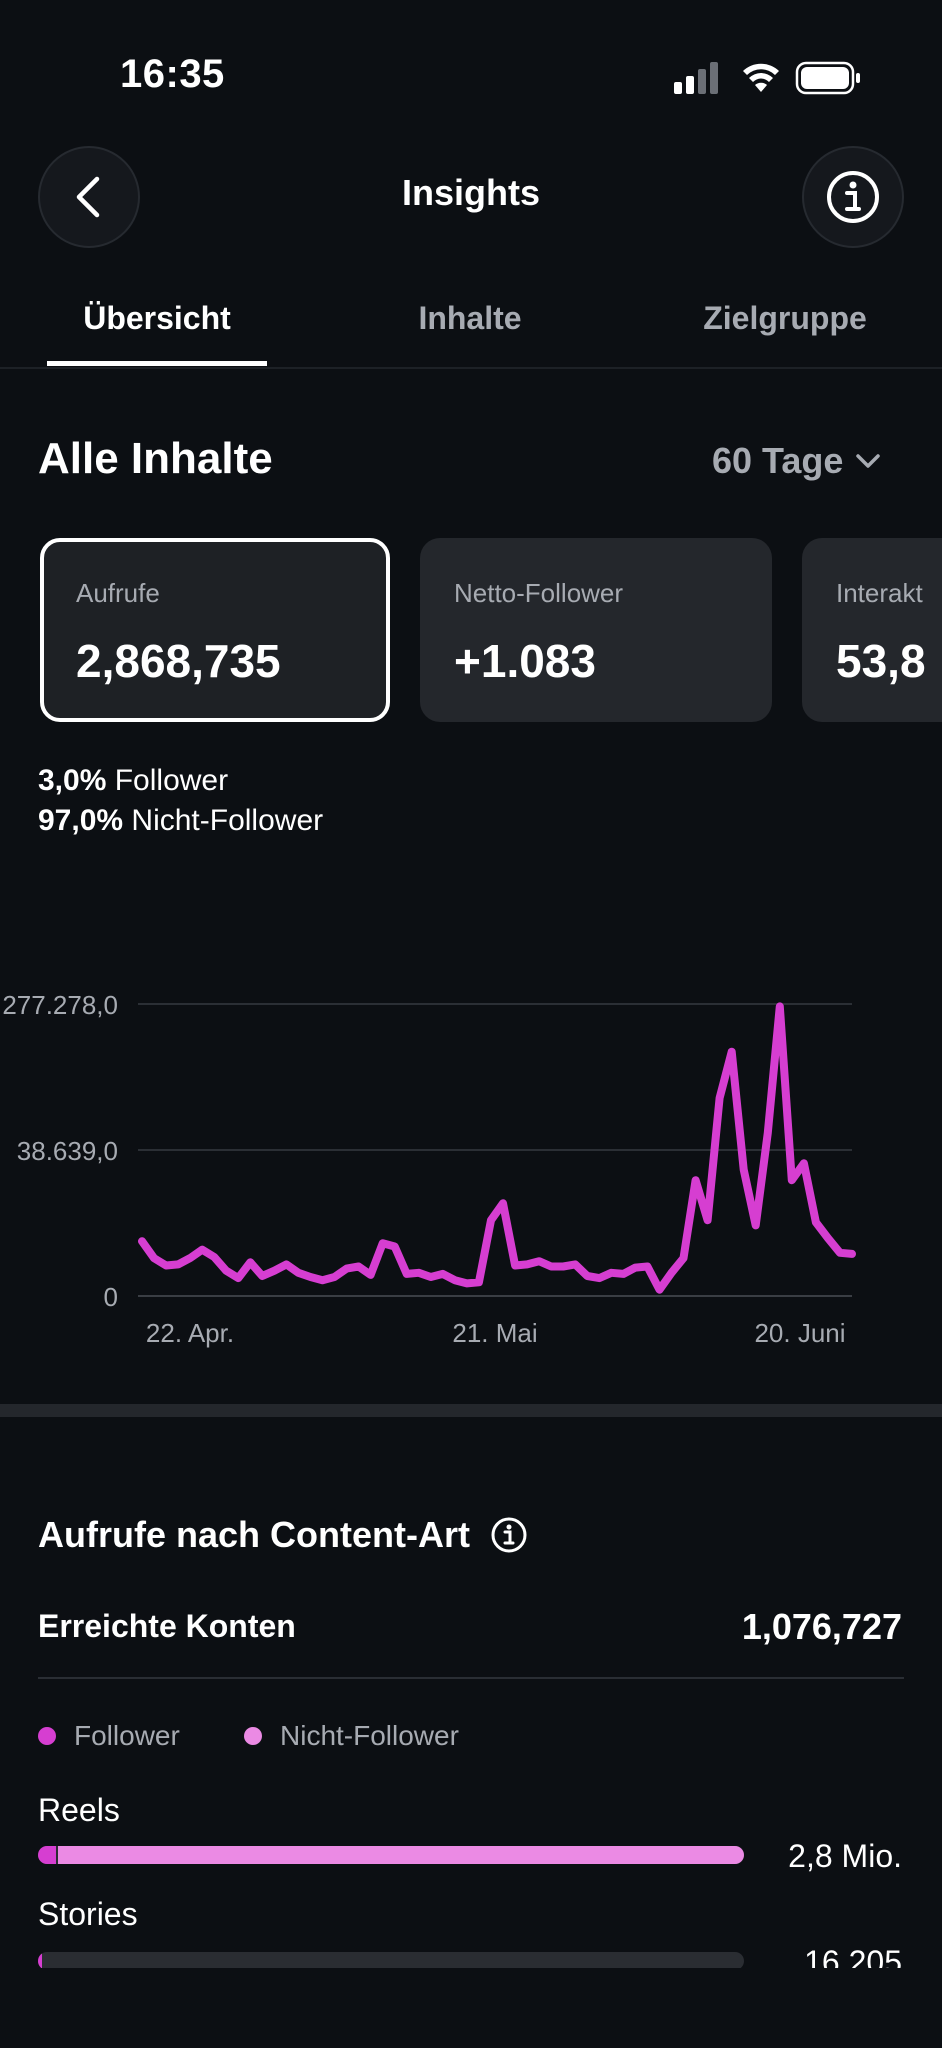 The width and height of the screenshot is (942, 2048). What do you see at coordinates (470, 318) in the screenshot?
I see `tab-inhalte: Inhalte` at bounding box center [470, 318].